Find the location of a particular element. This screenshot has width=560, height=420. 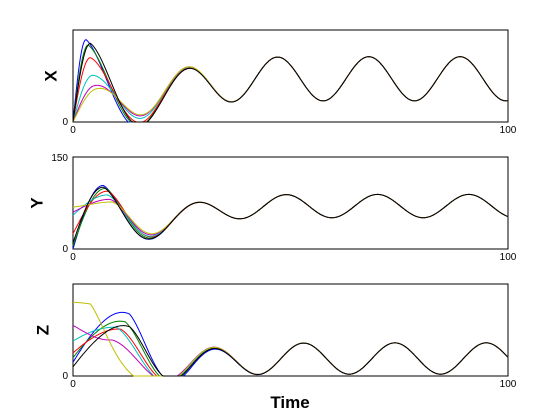

series-group-z is located at coordinates (290, 339).